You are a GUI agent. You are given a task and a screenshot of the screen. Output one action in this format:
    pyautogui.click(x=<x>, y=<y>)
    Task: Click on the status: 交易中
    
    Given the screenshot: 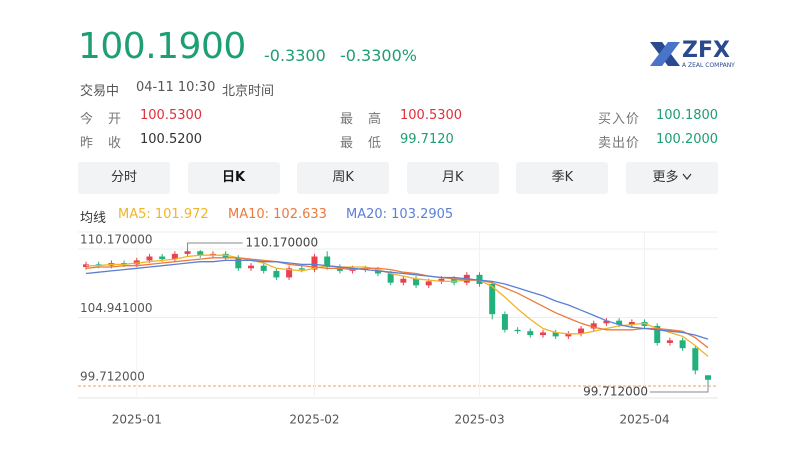 What is the action you would take?
    pyautogui.click(x=100, y=91)
    